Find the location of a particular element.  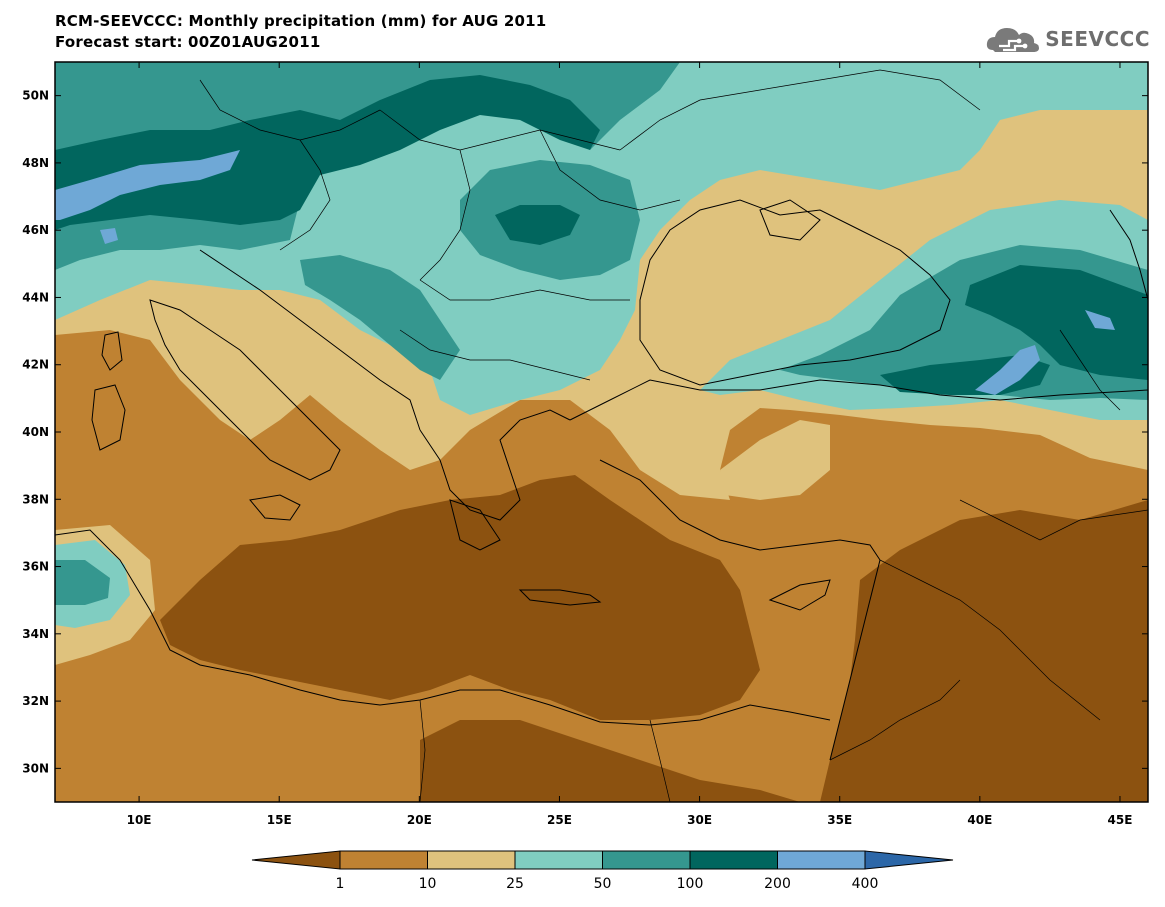

lon-tick-label: 35E is located at coordinates (839, 820).